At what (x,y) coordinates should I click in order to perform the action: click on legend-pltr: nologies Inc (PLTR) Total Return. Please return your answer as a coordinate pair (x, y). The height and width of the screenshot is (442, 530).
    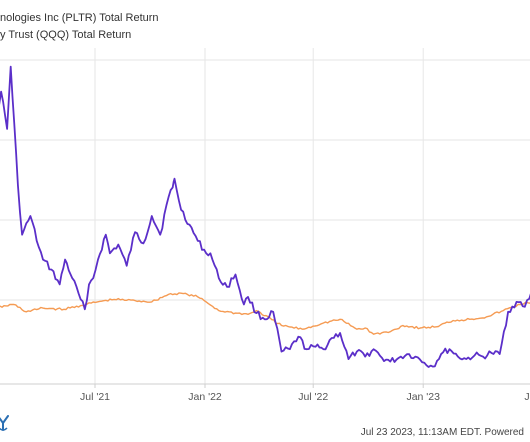
    Looking at the image, I should click on (79, 18).